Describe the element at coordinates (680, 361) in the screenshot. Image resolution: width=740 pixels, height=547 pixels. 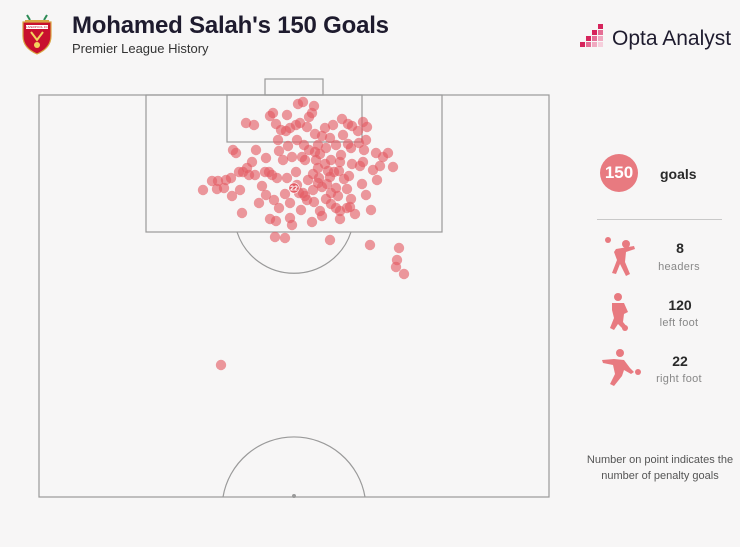
I see `right-foot-count: 22` at that location.